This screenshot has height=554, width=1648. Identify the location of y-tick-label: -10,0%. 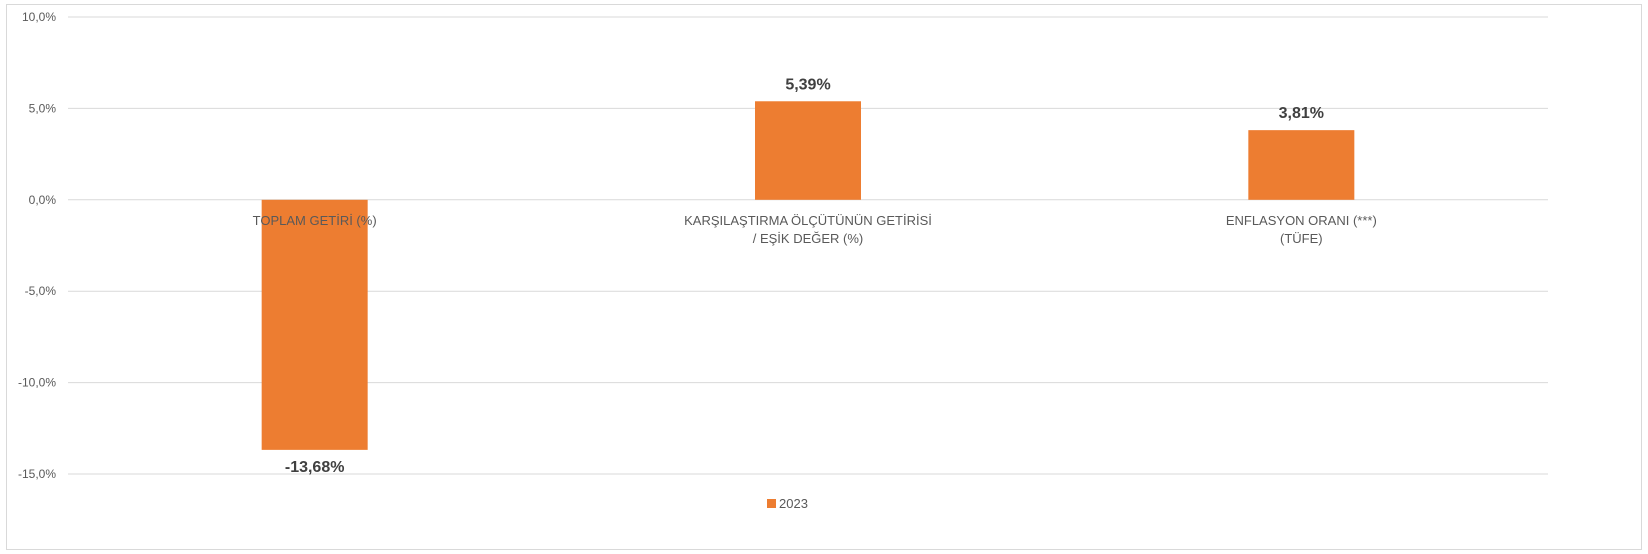
(37, 383).